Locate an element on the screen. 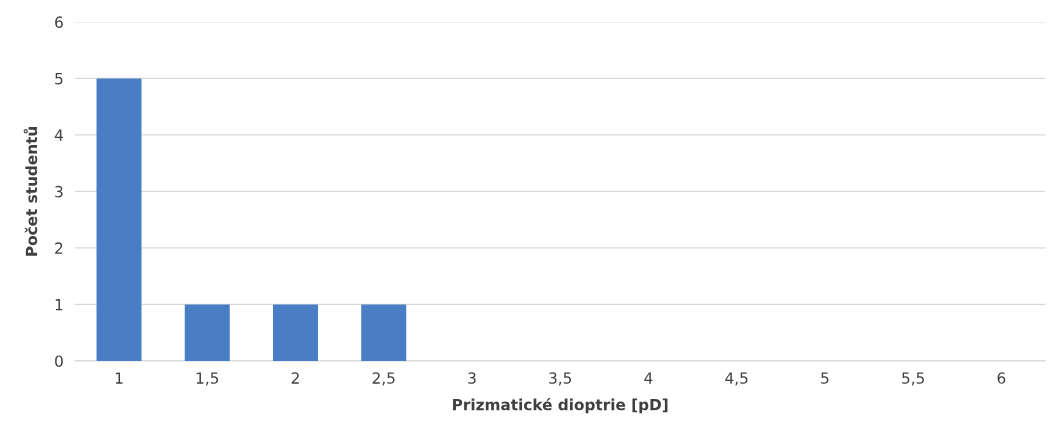  y-tick-label: 1 is located at coordinates (59, 305).